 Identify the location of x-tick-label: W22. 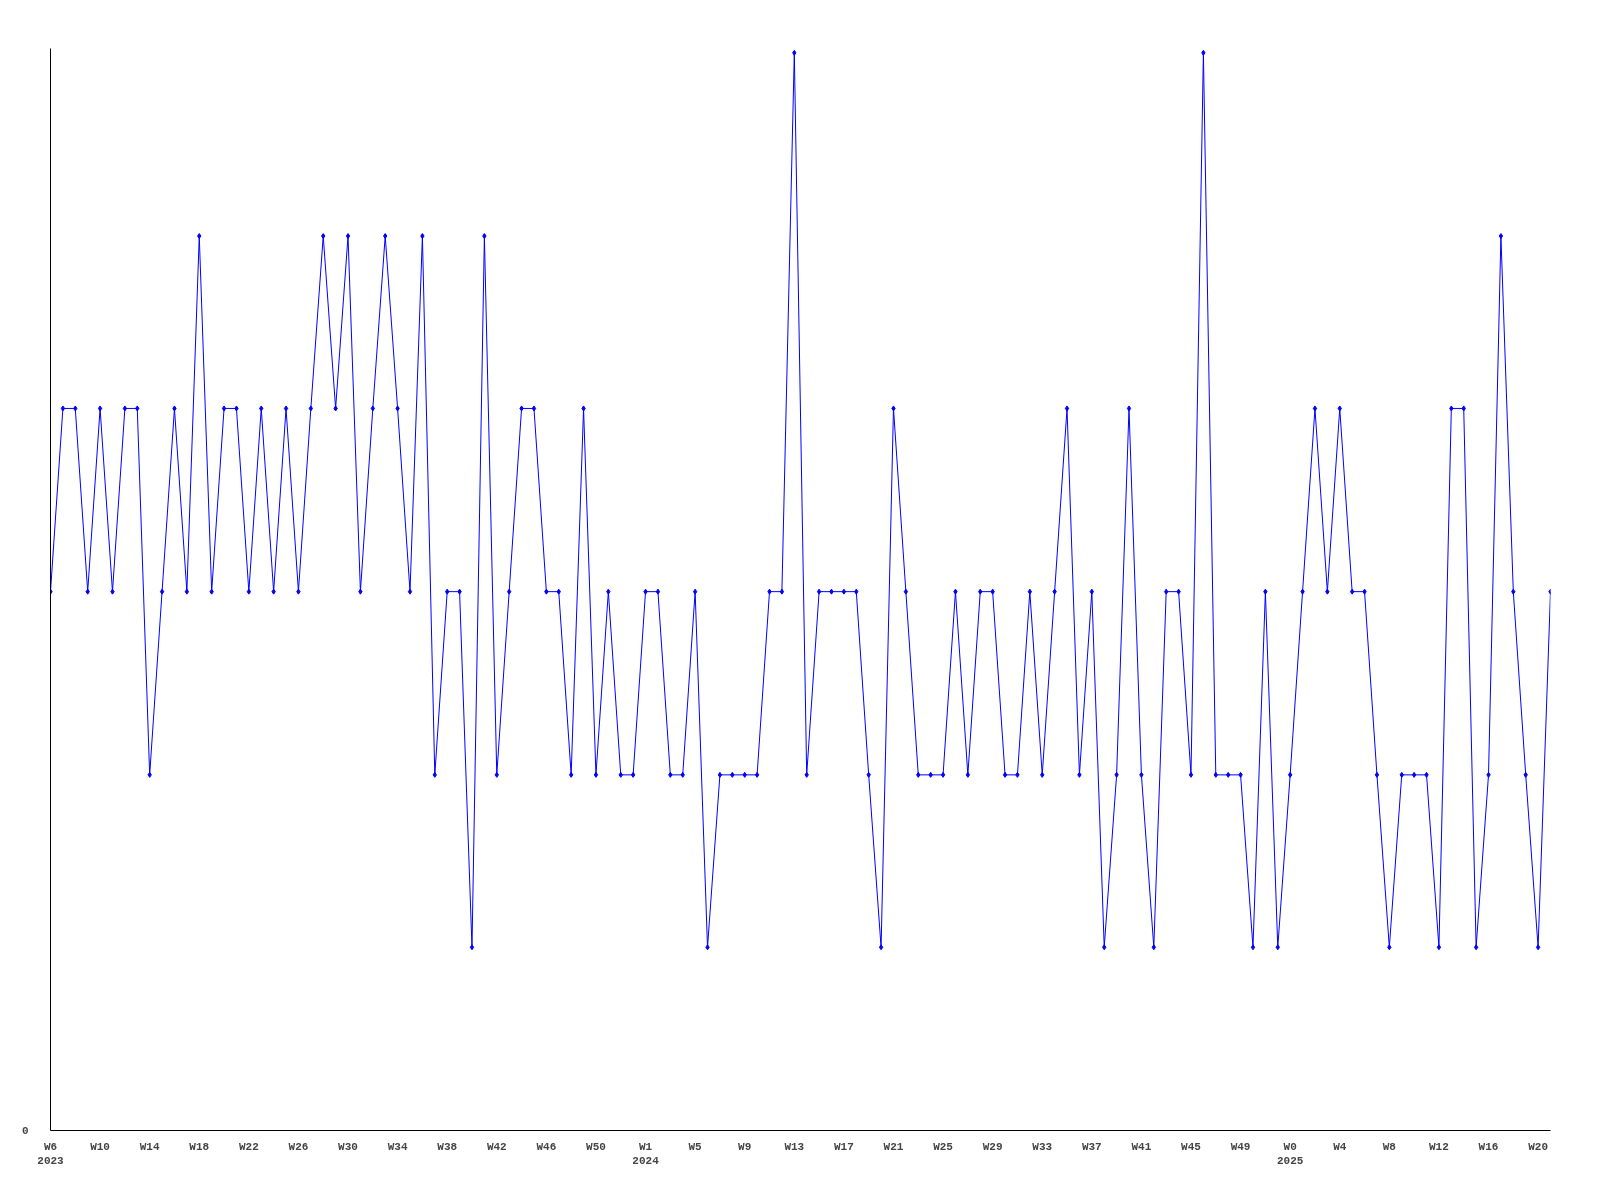
(248, 1146).